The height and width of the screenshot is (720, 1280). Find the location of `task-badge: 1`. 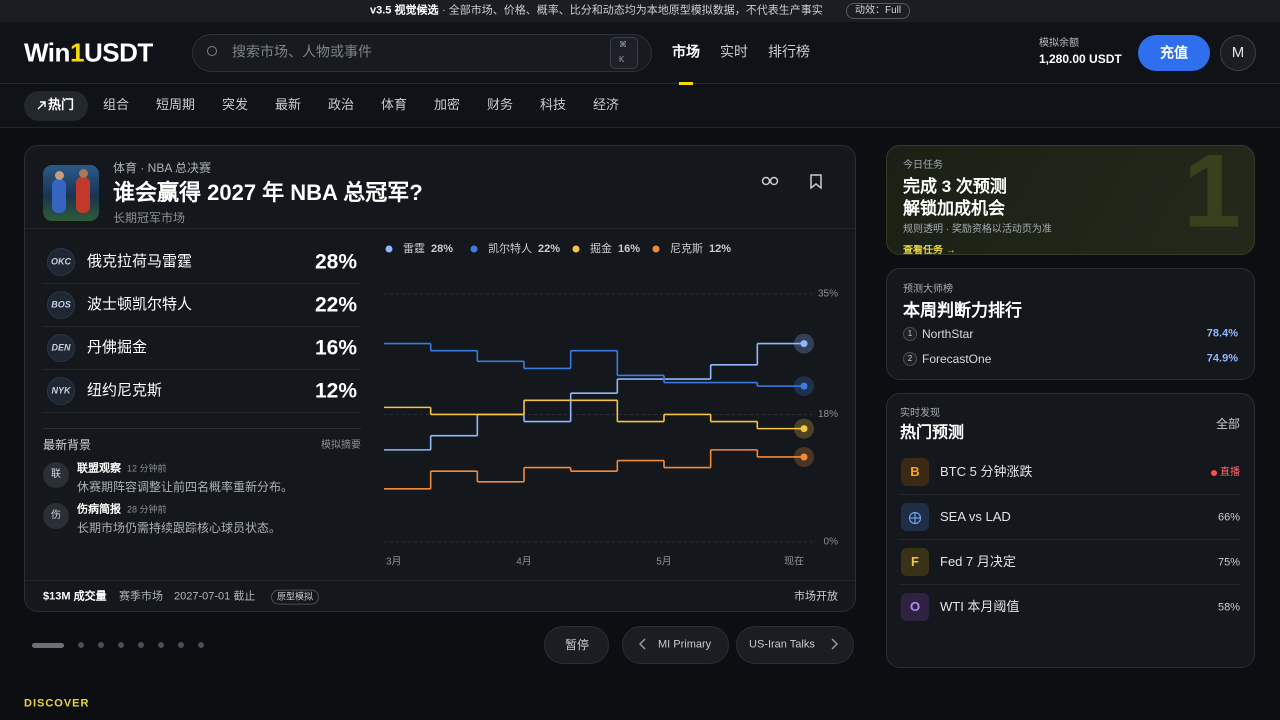

task-badge: 1 is located at coordinates (1212, 191).